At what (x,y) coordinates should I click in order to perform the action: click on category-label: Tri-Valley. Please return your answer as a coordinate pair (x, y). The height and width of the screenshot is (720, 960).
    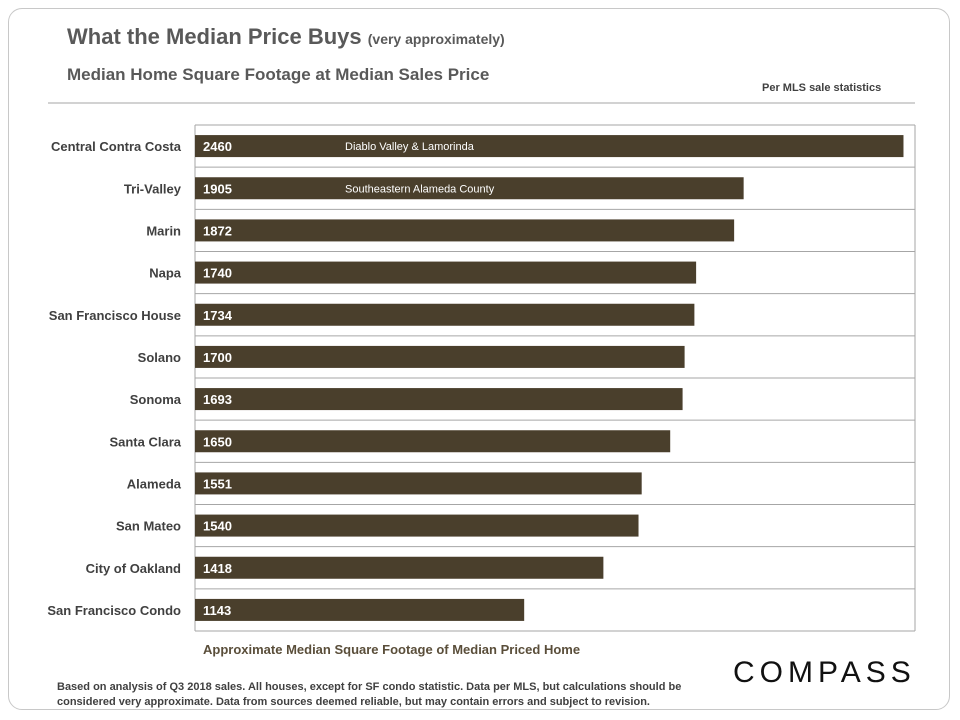
    Looking at the image, I should click on (153, 188).